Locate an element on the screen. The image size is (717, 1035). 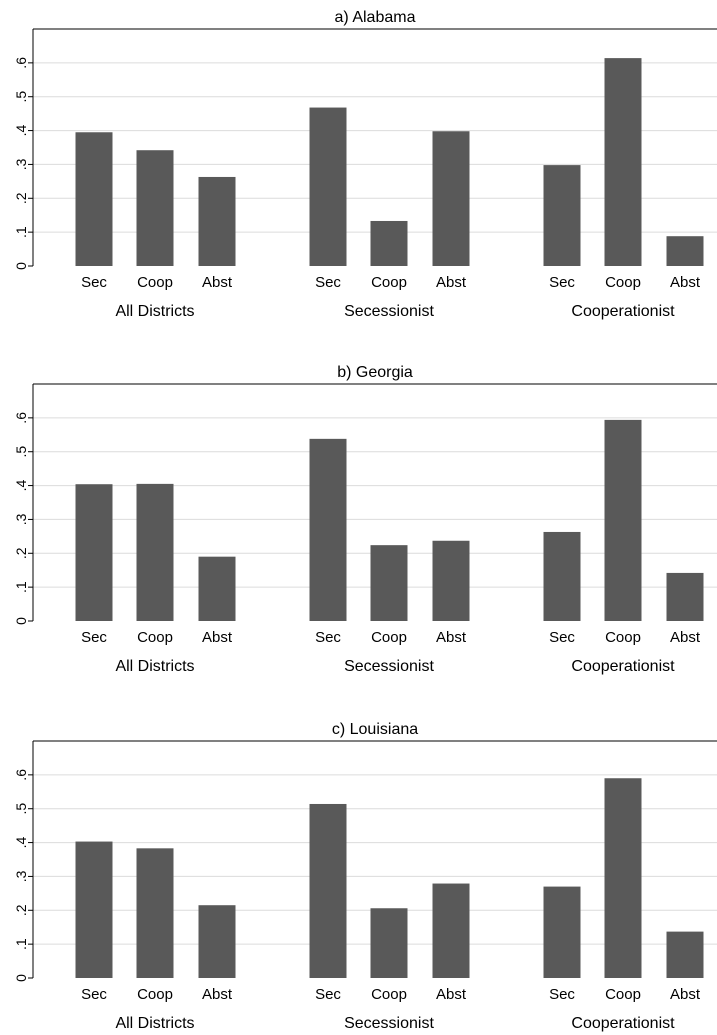
chart-title: c) Louisiana is located at coordinates (375, 729).